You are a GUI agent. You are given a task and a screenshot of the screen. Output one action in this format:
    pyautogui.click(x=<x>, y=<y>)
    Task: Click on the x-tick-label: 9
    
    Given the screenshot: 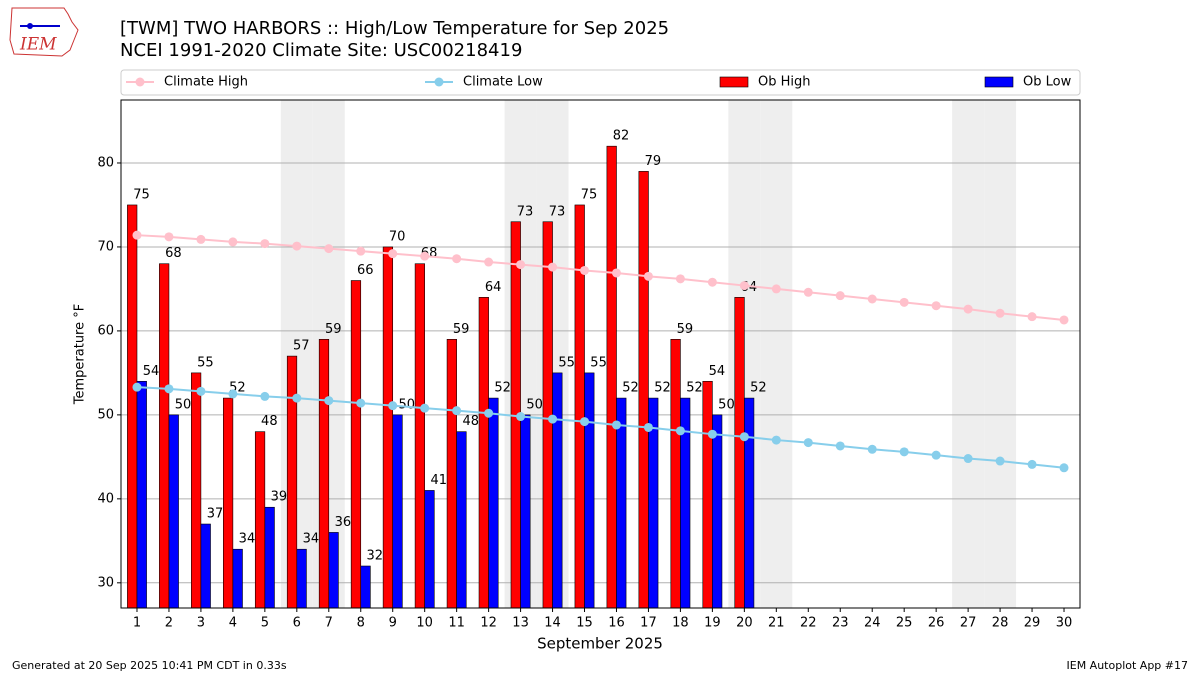 What is the action you would take?
    pyautogui.click(x=393, y=623)
    